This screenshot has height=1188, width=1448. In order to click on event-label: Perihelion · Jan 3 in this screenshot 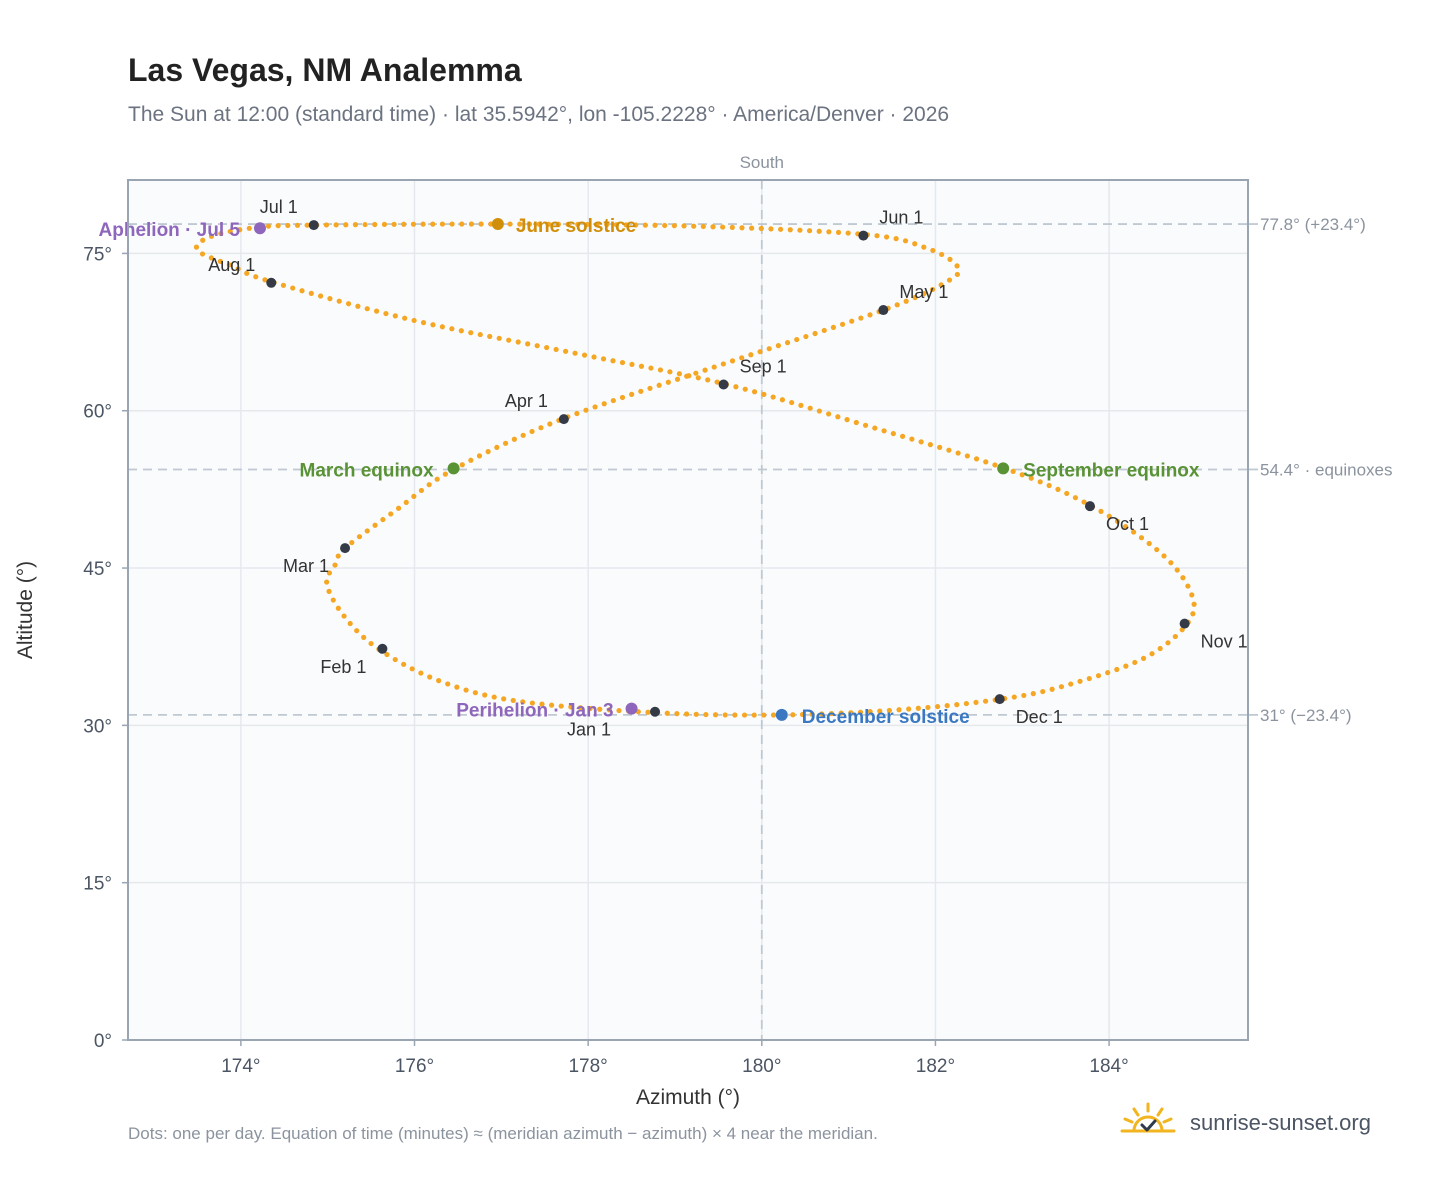, I will do `click(534, 711)`.